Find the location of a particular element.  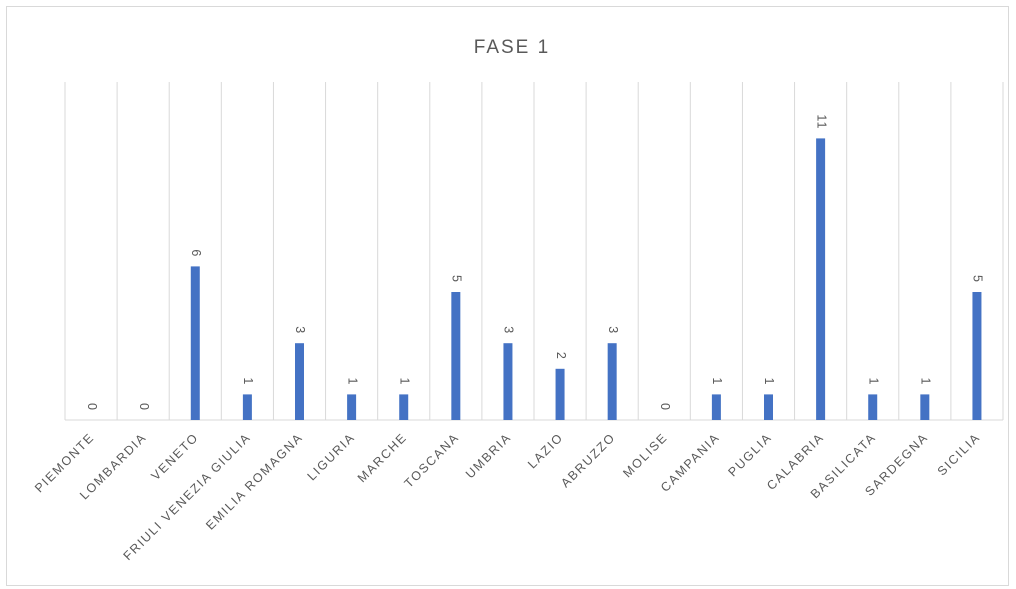

category-label: MARCHE is located at coordinates (382, 457).